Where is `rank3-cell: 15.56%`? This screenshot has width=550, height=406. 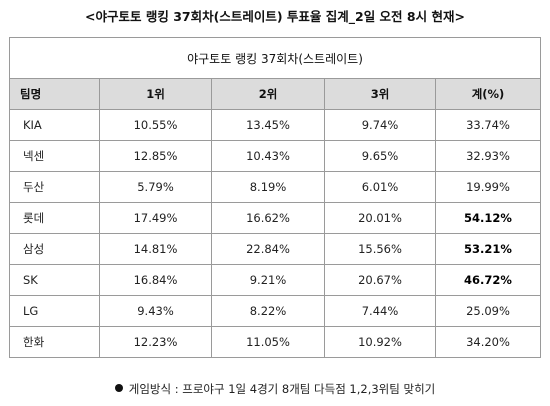
rank3-cell: 15.56% is located at coordinates (380, 249).